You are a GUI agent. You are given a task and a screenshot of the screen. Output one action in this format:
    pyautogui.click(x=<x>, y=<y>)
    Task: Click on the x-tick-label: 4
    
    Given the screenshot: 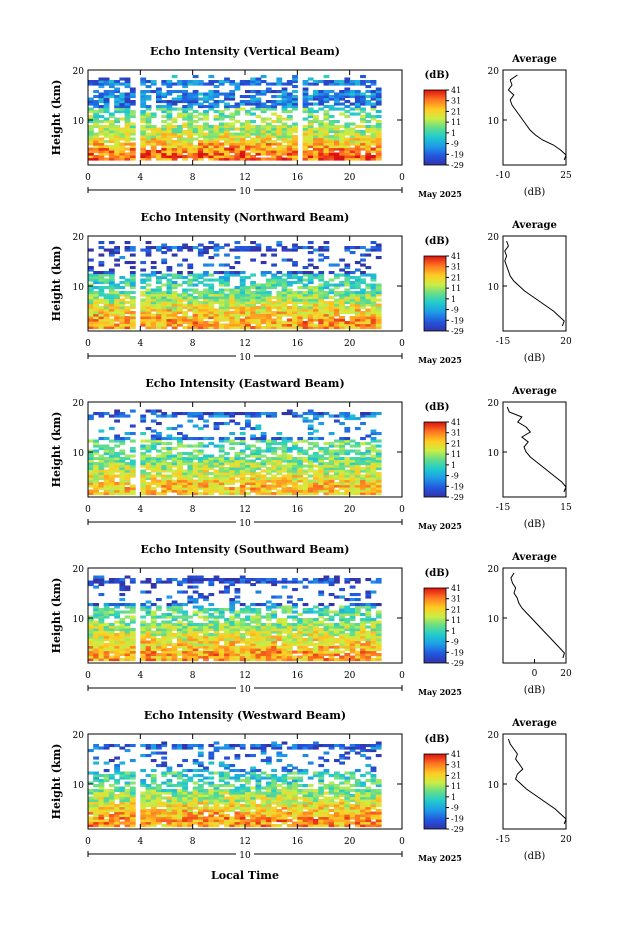 What is the action you would take?
    pyautogui.click(x=140, y=344)
    